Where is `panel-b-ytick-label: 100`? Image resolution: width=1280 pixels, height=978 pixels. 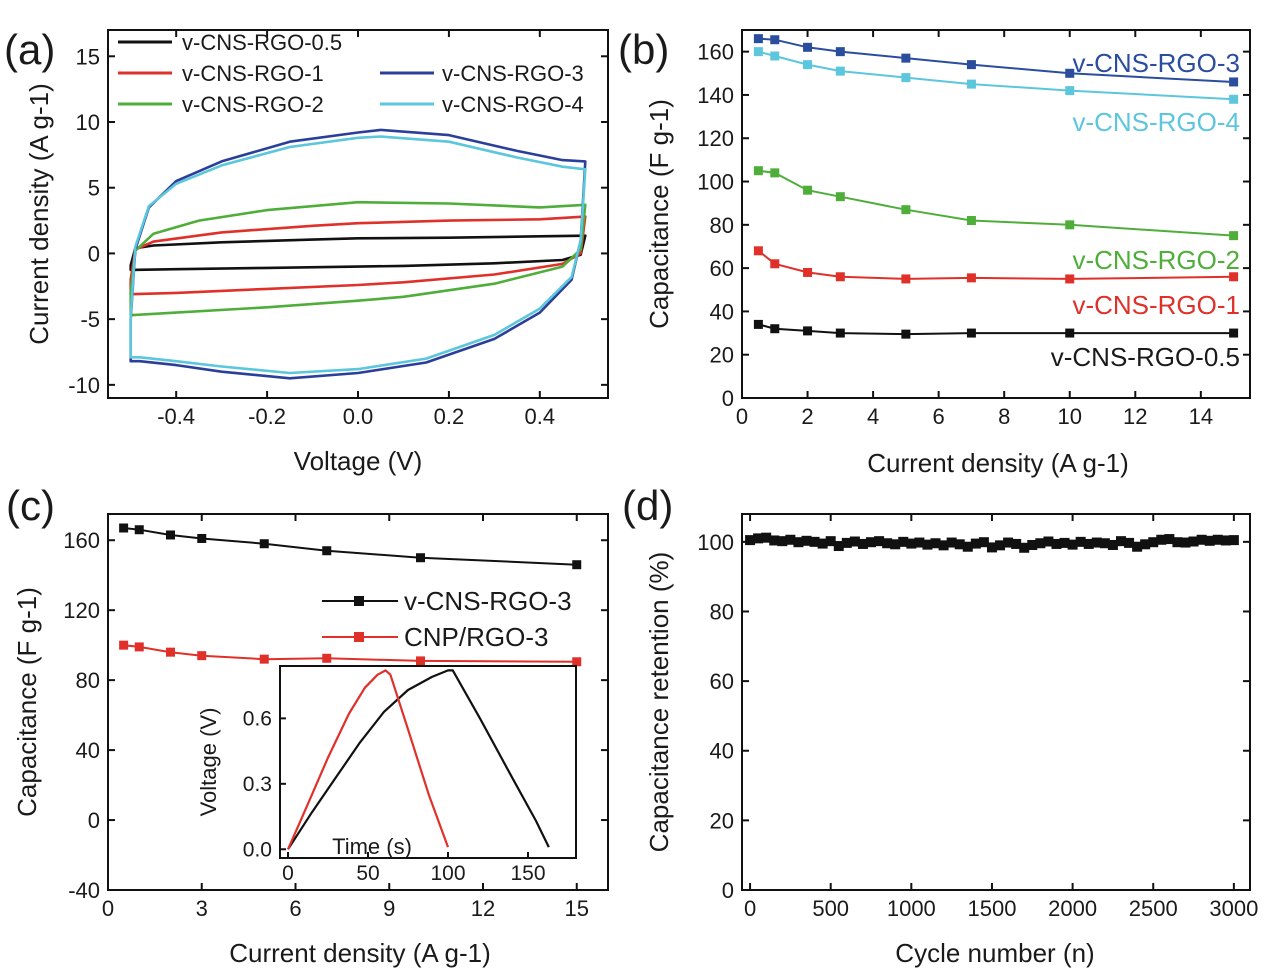
panel-b-ytick-label: 100 is located at coordinates (715, 182).